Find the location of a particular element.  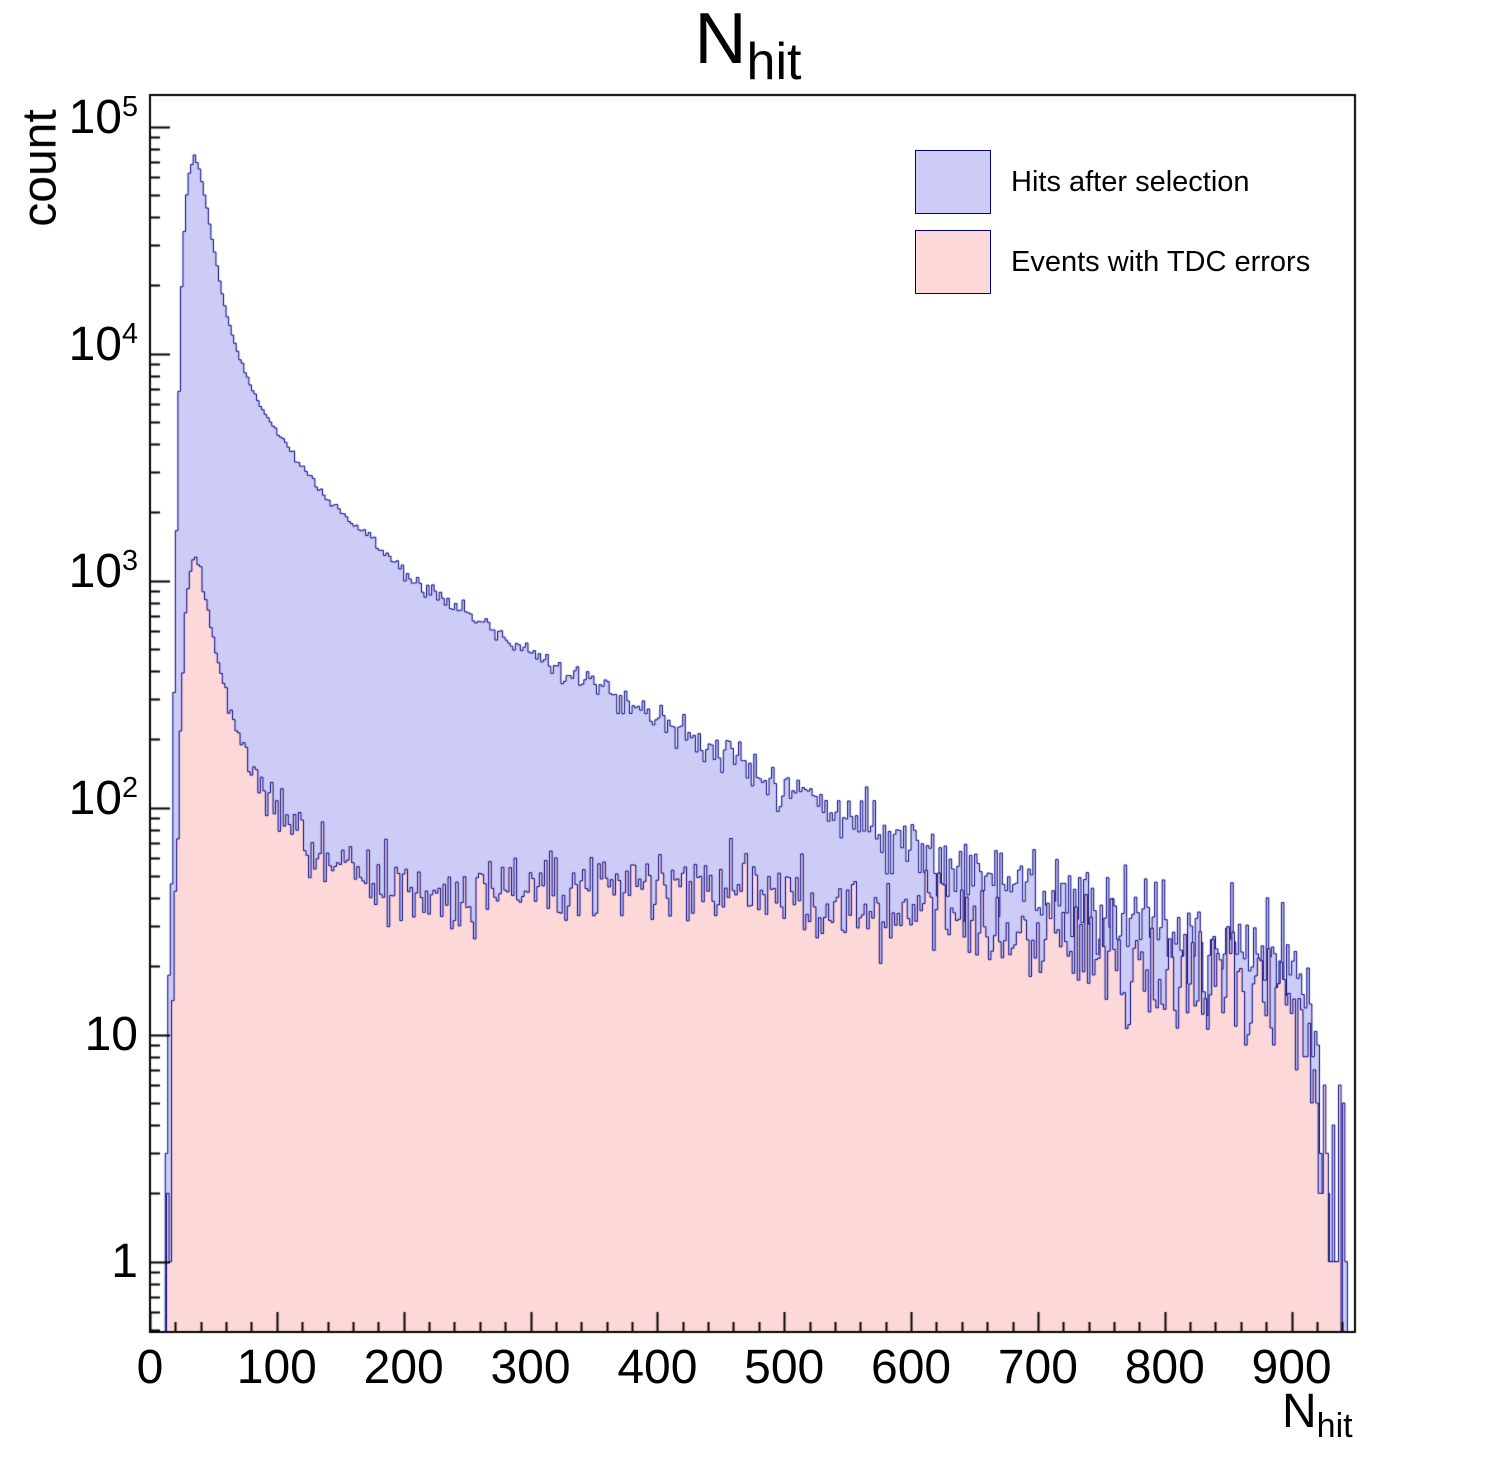

legend-swatch-pink is located at coordinates (953, 262).